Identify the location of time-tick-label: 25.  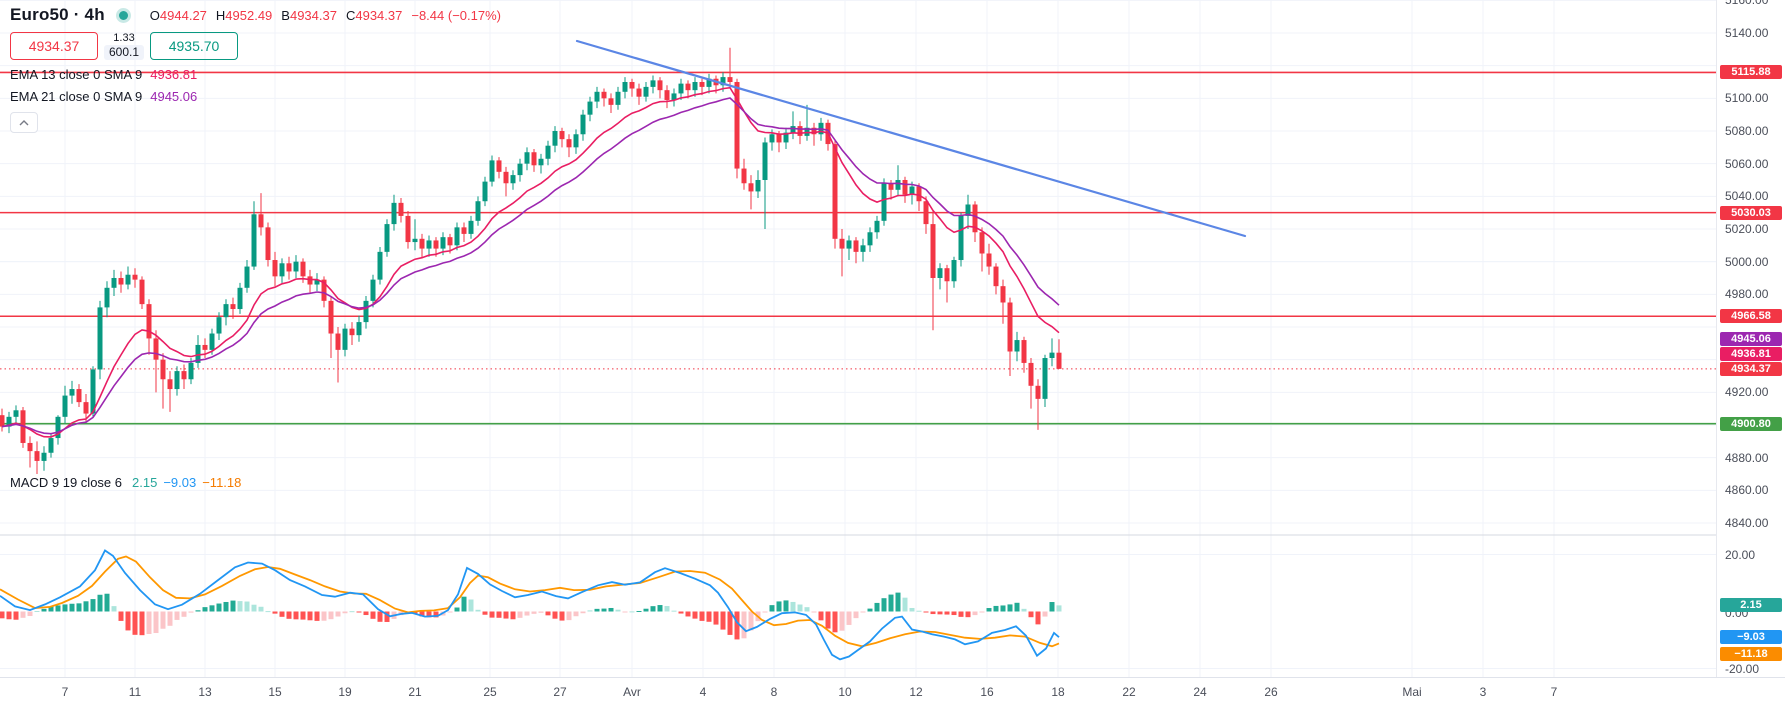
(490, 692).